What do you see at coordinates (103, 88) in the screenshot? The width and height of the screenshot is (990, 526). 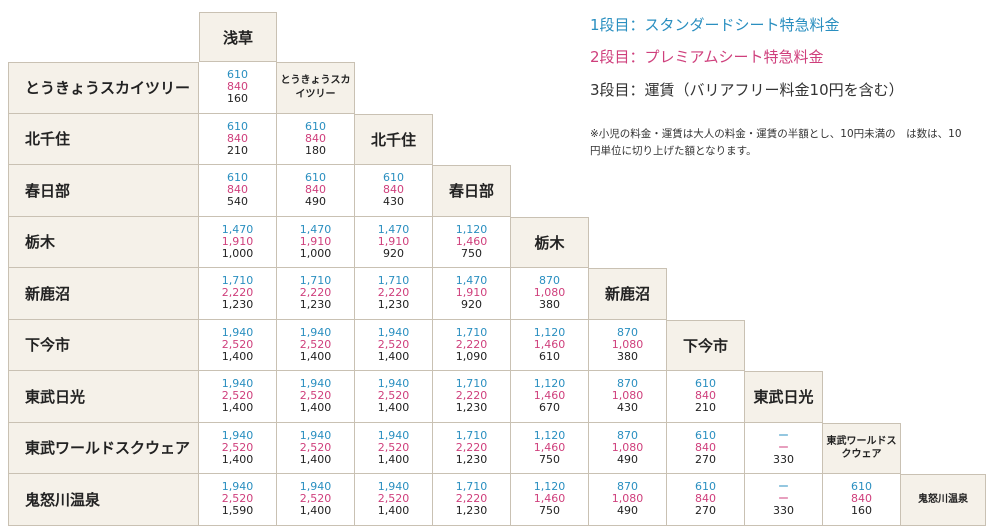 I see `row-station-label: とうきょうスカイツリー` at bounding box center [103, 88].